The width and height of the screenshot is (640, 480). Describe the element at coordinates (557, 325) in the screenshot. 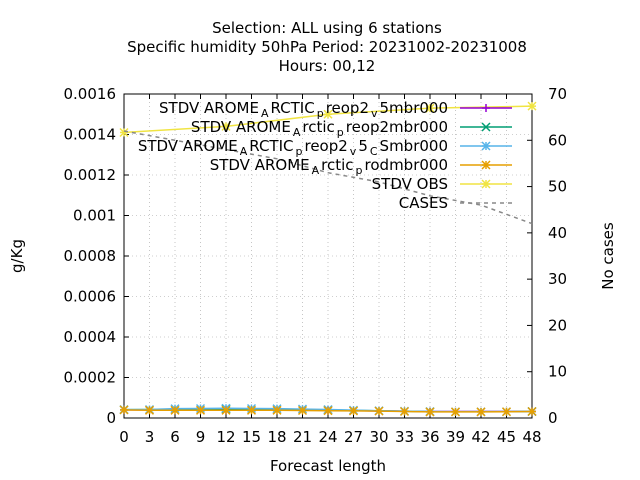

I see `y2-tick-label: 20` at that location.